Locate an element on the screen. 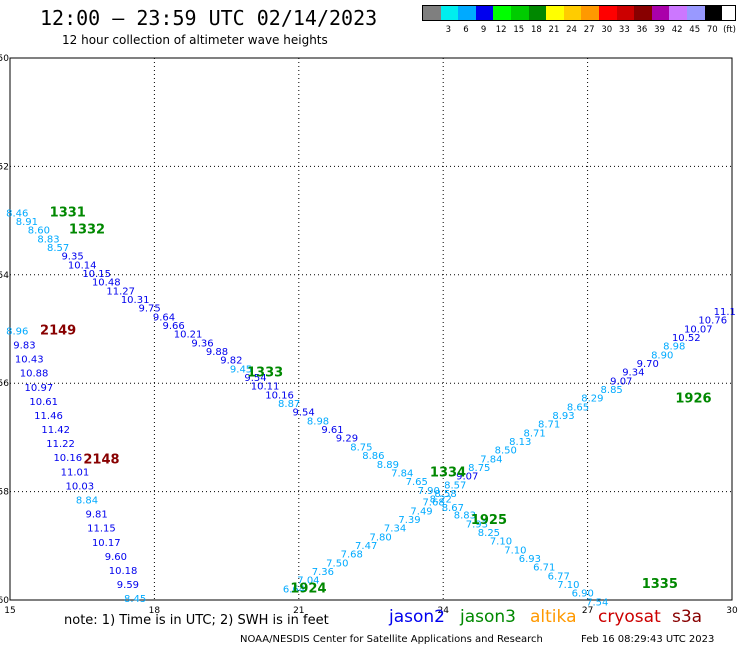 The image size is (740, 650). legend-label: 12 is located at coordinates (501, 30).